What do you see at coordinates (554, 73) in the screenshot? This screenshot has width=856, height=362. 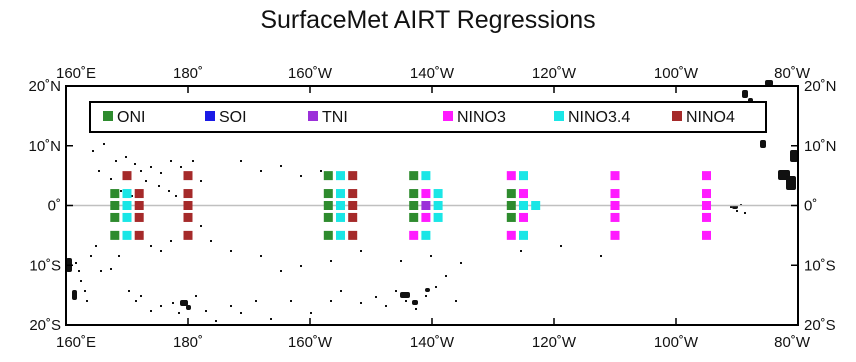 I see `lon-label-top: 120˚W` at bounding box center [554, 73].